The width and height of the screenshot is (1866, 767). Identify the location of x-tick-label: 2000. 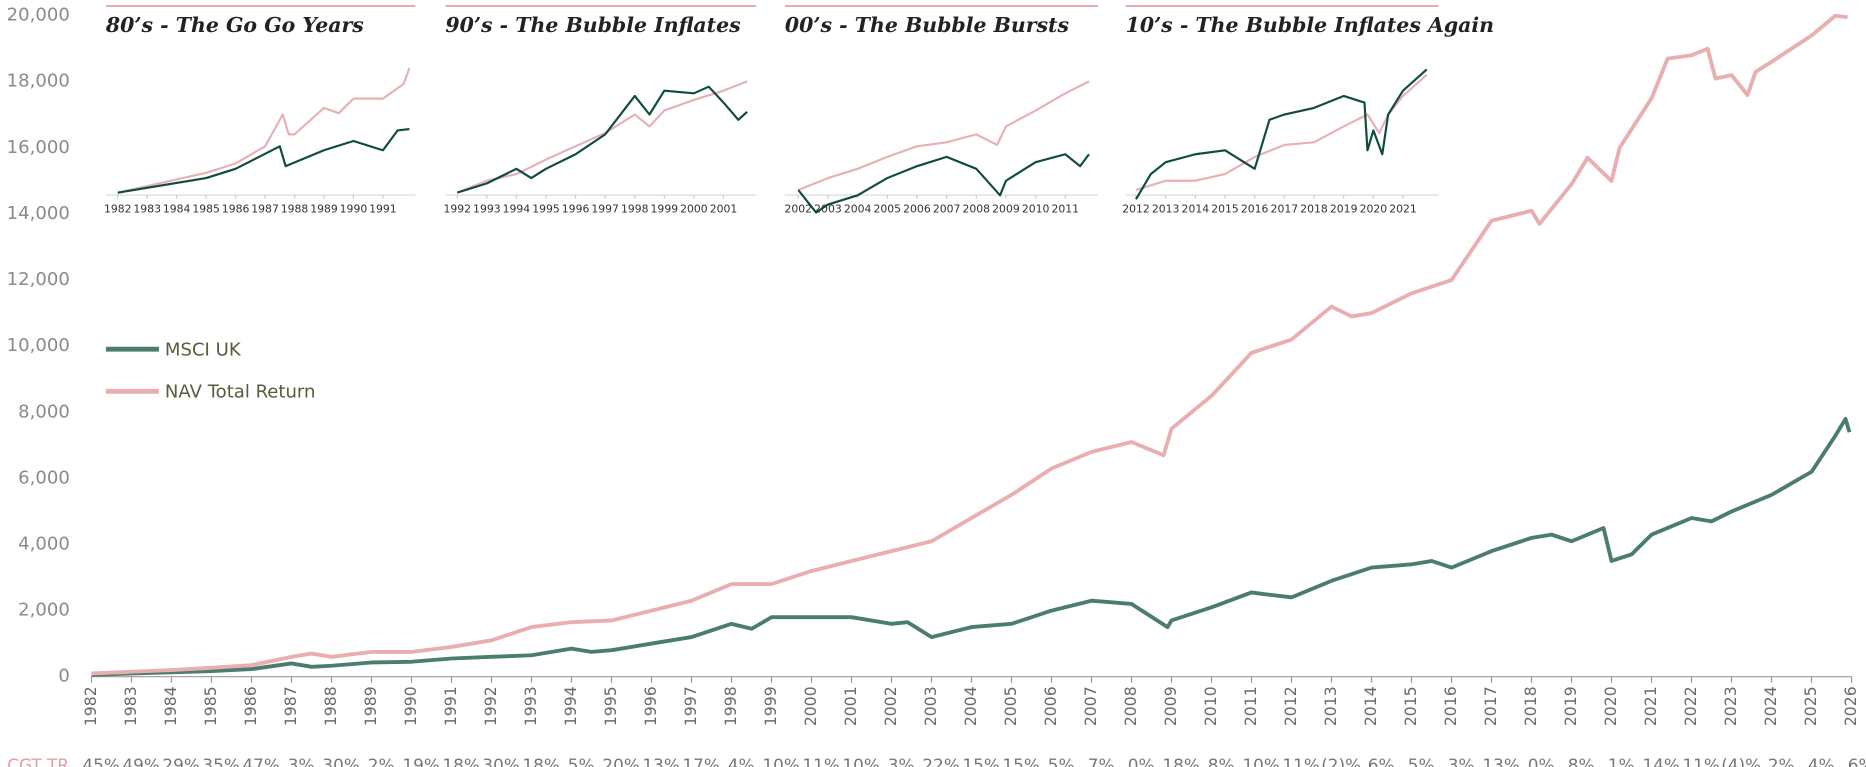
(694, 209).